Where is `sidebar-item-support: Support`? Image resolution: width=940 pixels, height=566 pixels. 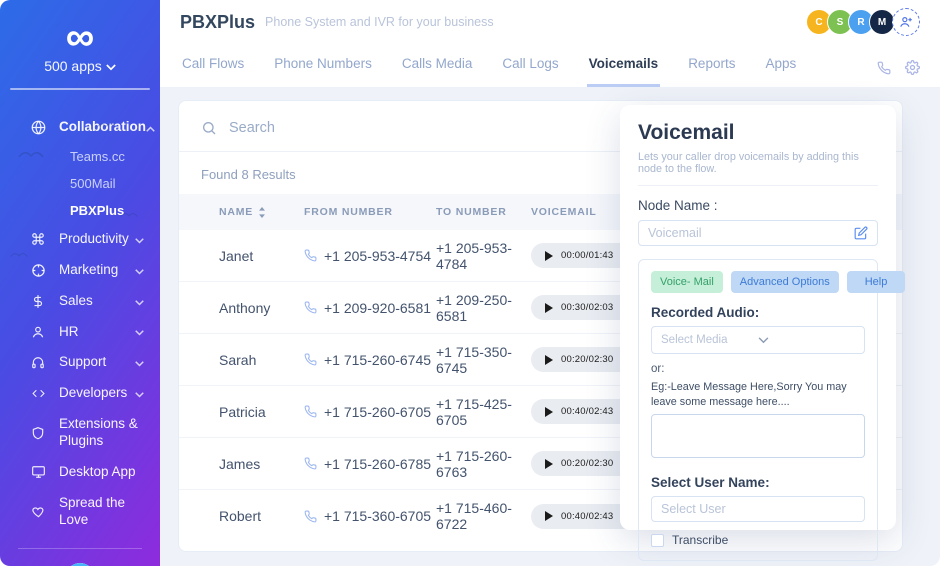
sidebar-item-support: Support is located at coordinates (80, 362).